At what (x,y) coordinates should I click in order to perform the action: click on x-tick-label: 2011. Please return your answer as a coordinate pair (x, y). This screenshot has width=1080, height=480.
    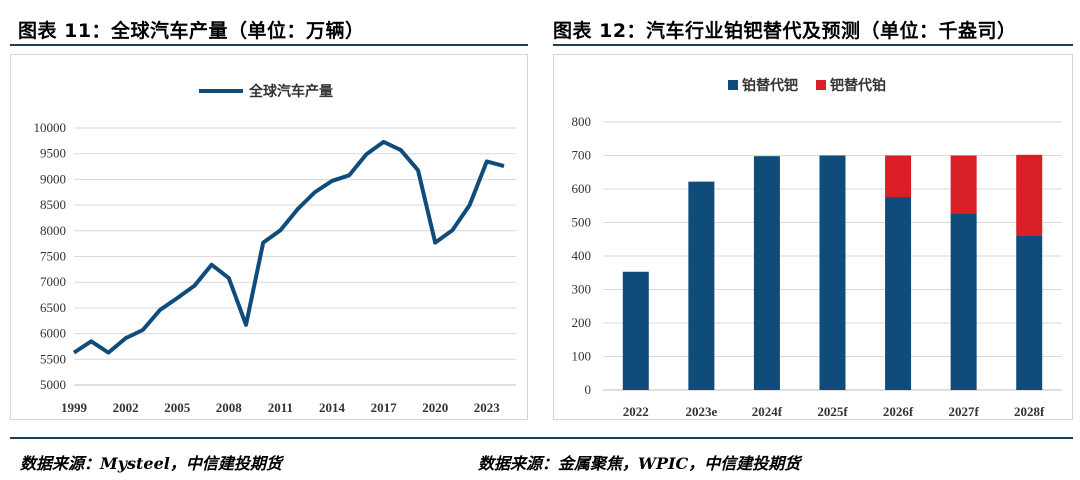
    Looking at the image, I should click on (280, 407).